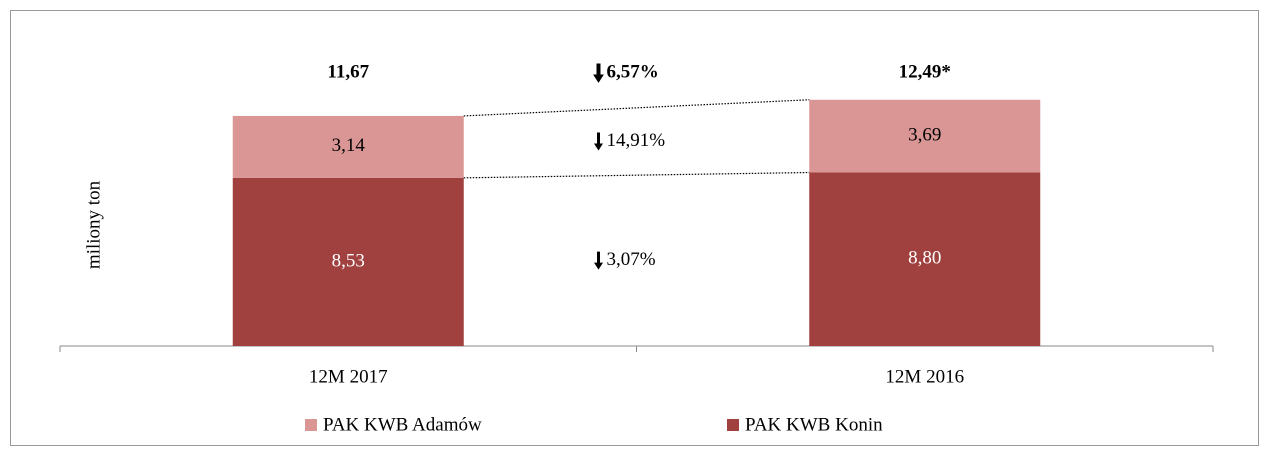  What do you see at coordinates (402, 424) in the screenshot?
I see `legend-label: PAK KWB Adamów` at bounding box center [402, 424].